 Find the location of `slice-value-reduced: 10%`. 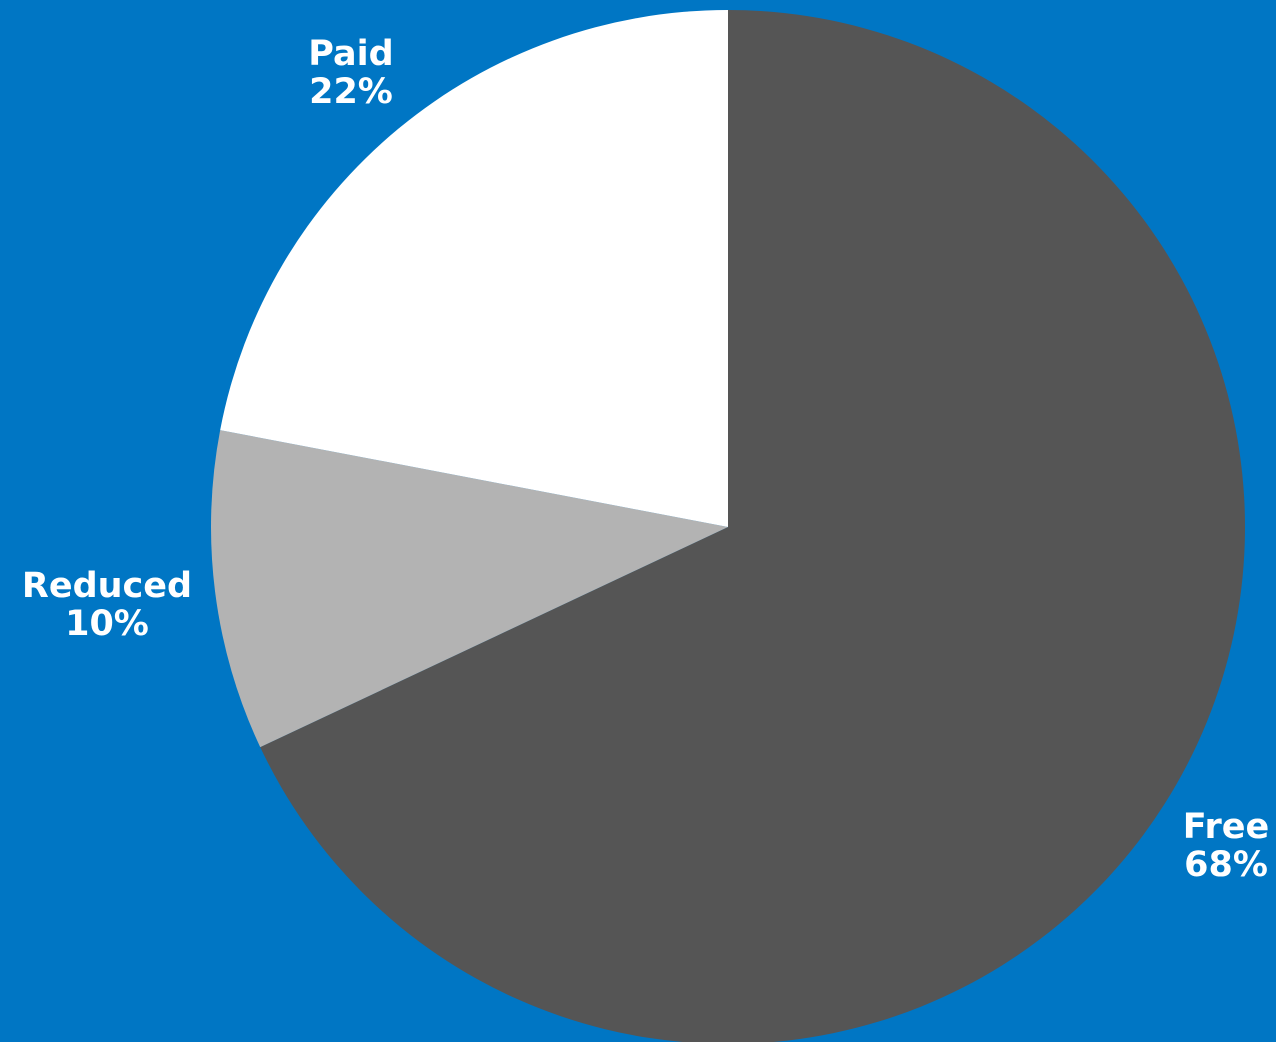

slice-value-reduced: 10% is located at coordinates (107, 624).